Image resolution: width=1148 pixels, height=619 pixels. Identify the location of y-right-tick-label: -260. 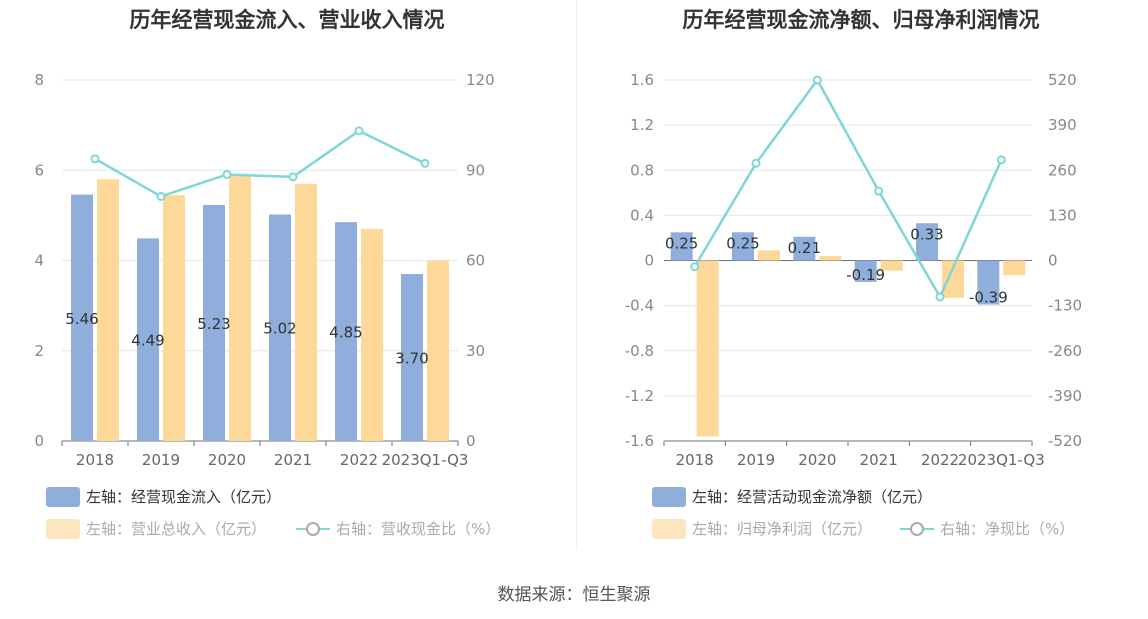
(1065, 351).